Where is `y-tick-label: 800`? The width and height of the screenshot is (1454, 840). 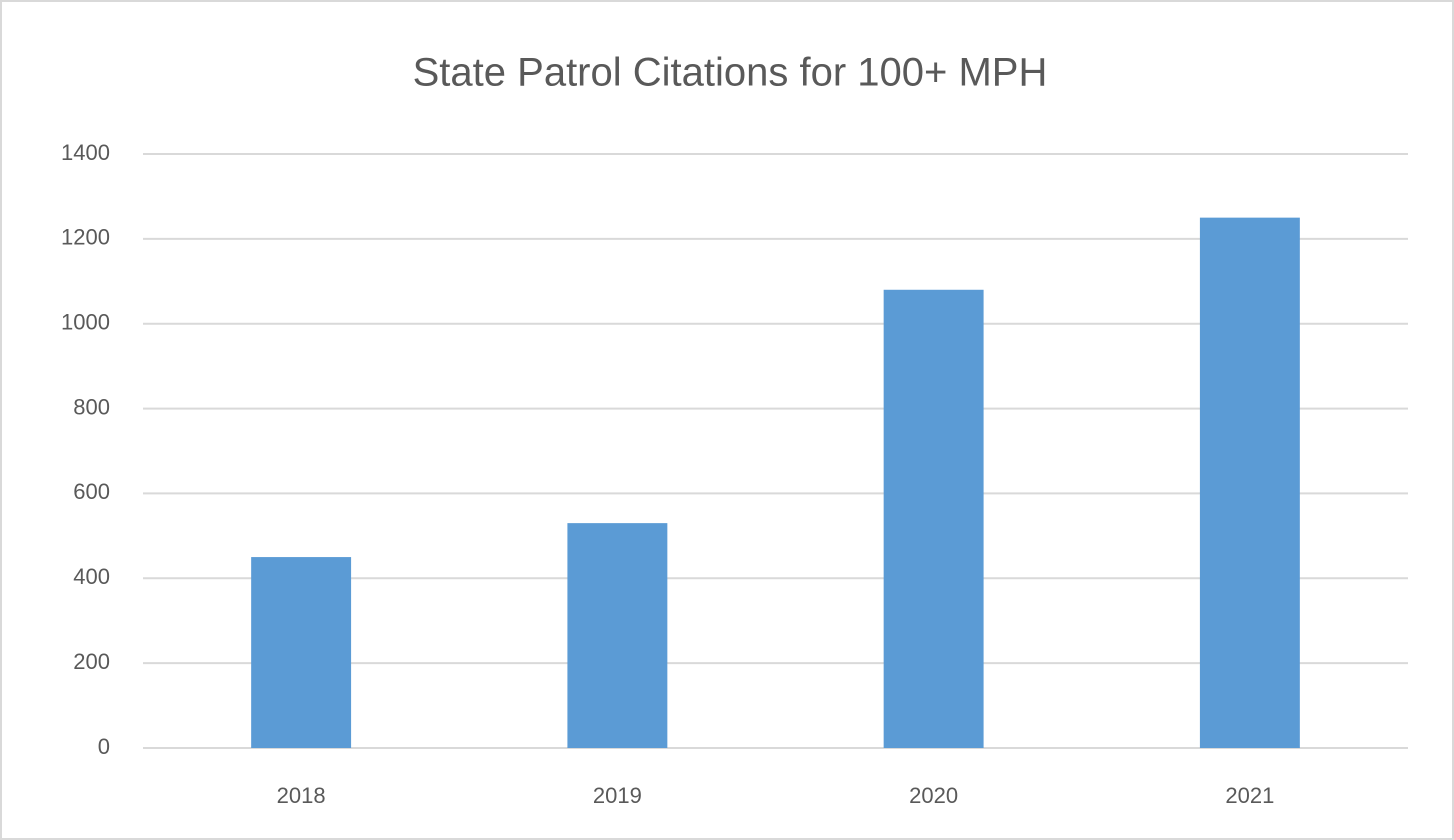 y-tick-label: 800 is located at coordinates (91, 406).